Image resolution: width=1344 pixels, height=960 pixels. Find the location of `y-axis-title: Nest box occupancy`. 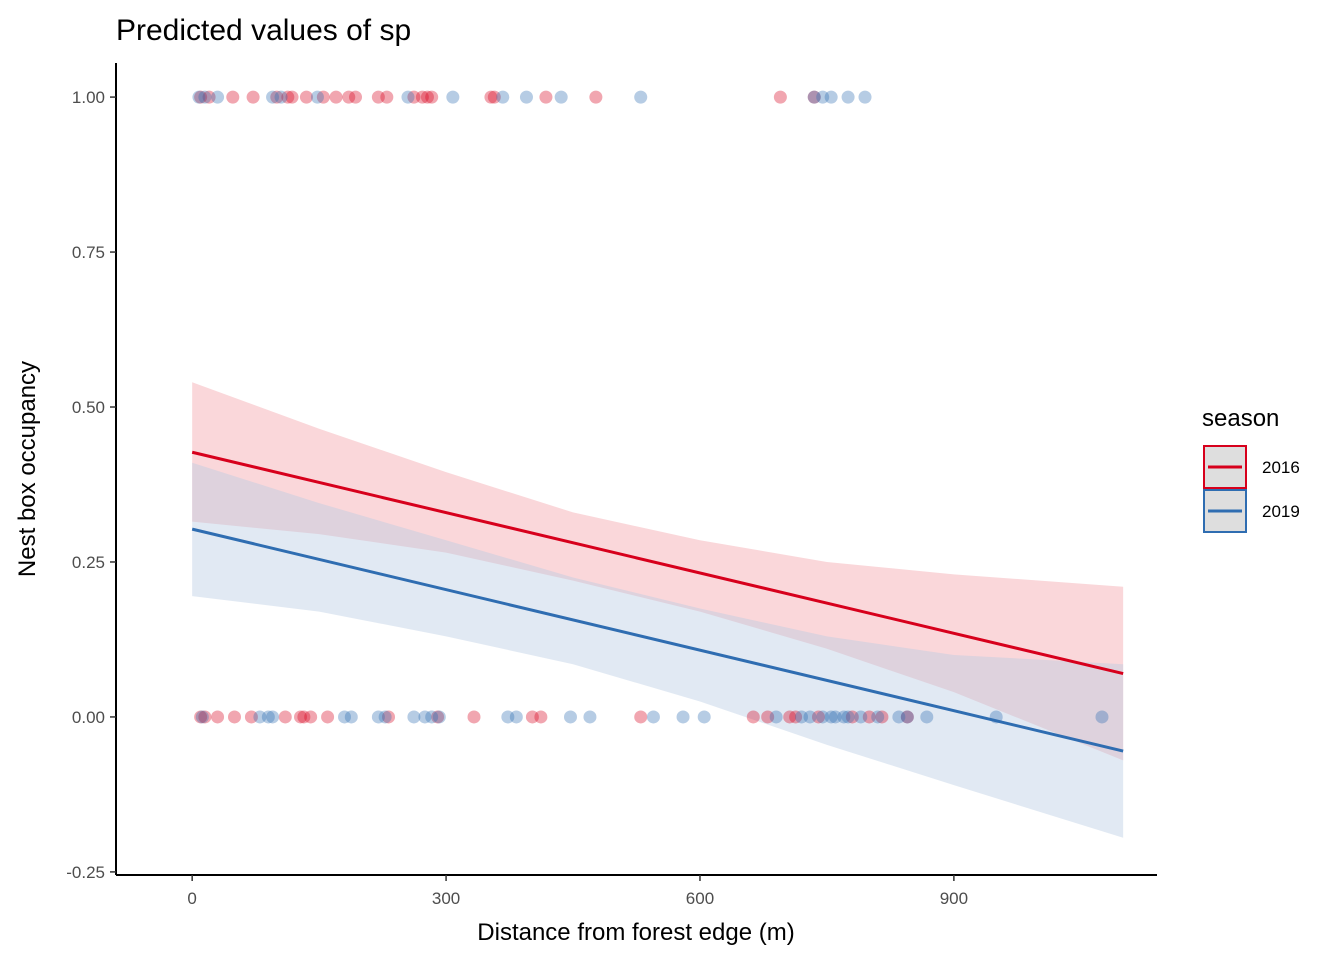

y-axis-title: Nest box occupancy is located at coordinates (27, 469).